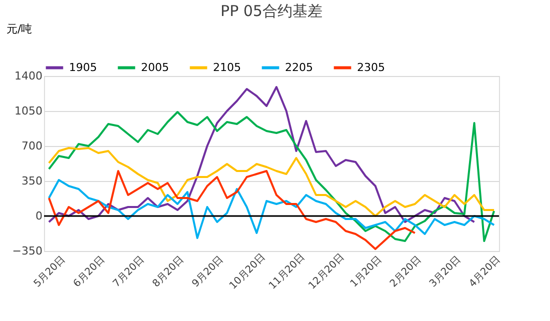 The height and width of the screenshot is (321, 550). Describe the element at coordinates (168, 272) in the screenshot. I see `x-tick-label: 8月20日` at that location.